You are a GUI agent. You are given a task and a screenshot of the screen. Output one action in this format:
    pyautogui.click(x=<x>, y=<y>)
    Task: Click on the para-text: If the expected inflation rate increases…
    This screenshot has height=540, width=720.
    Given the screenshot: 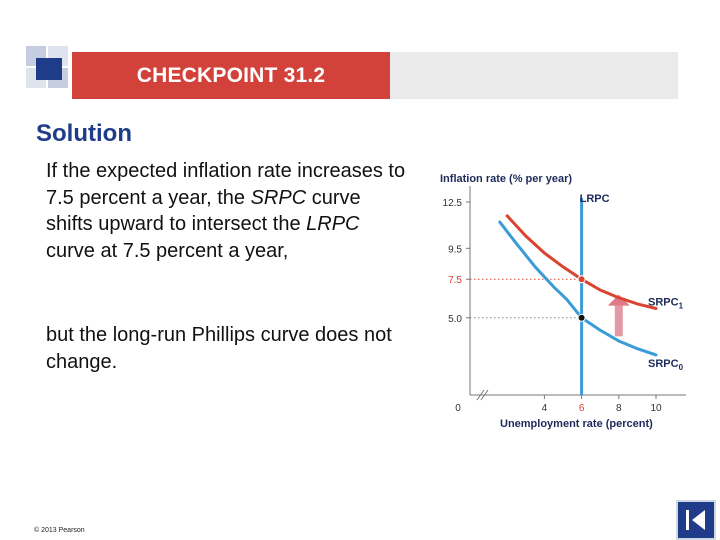 What is the action you would take?
    pyautogui.click(x=226, y=184)
    